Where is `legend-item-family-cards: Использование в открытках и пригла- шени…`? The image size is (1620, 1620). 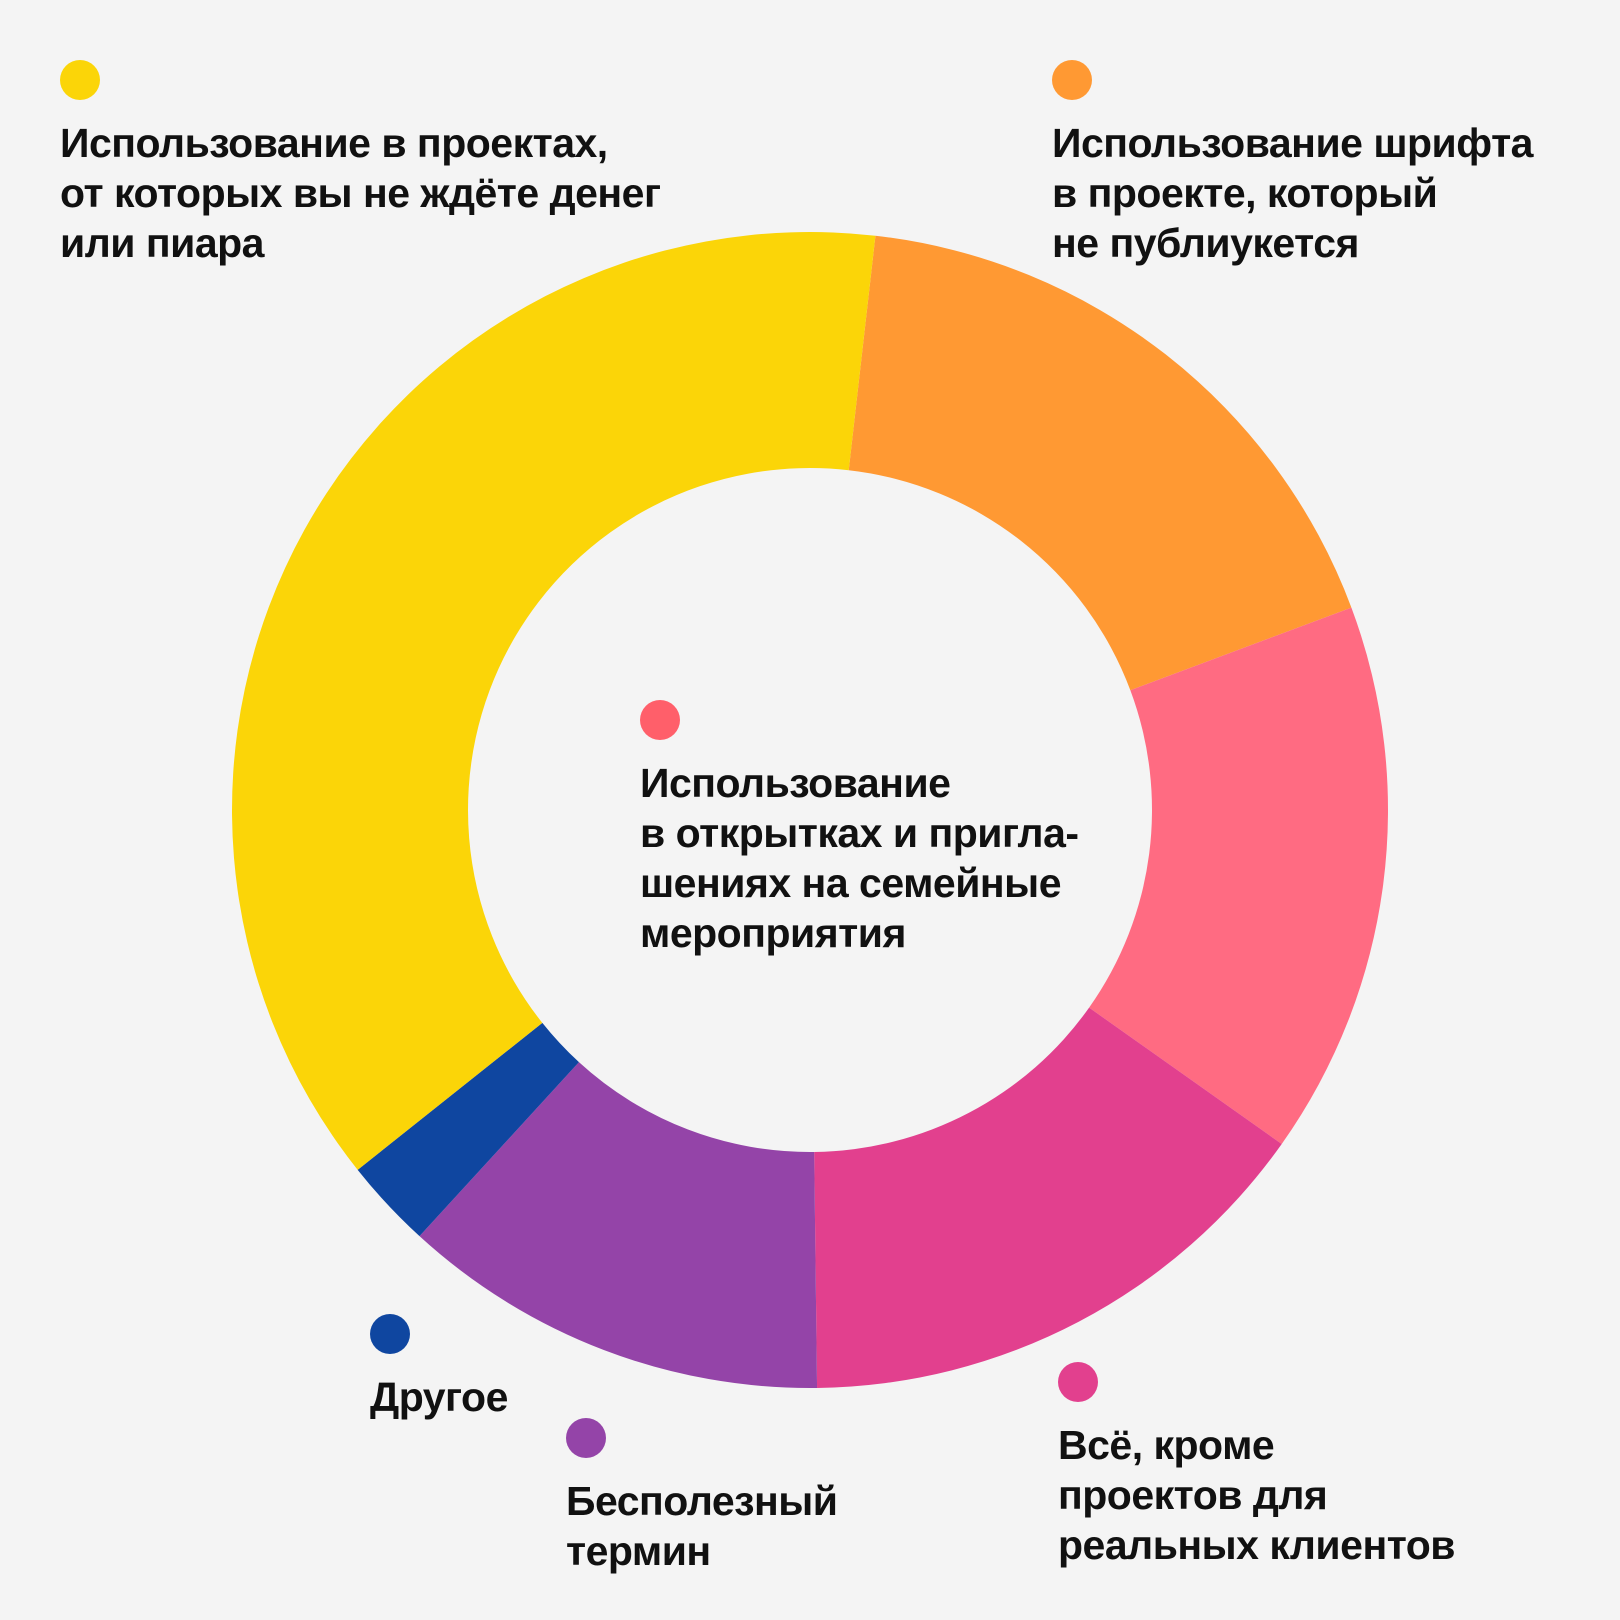
legend-item-family-cards: Использование в открытках и пригла- шени… is located at coordinates (859, 829).